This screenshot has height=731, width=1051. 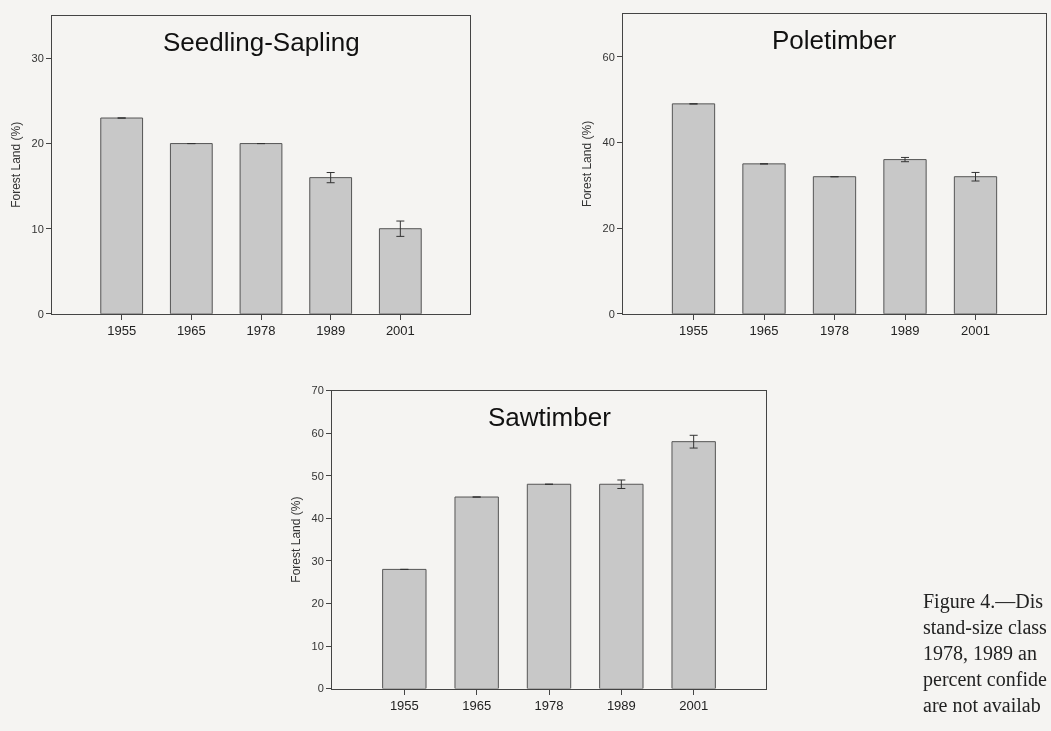 What do you see at coordinates (550, 417) in the screenshot?
I see `text: Sawtimber` at bounding box center [550, 417].